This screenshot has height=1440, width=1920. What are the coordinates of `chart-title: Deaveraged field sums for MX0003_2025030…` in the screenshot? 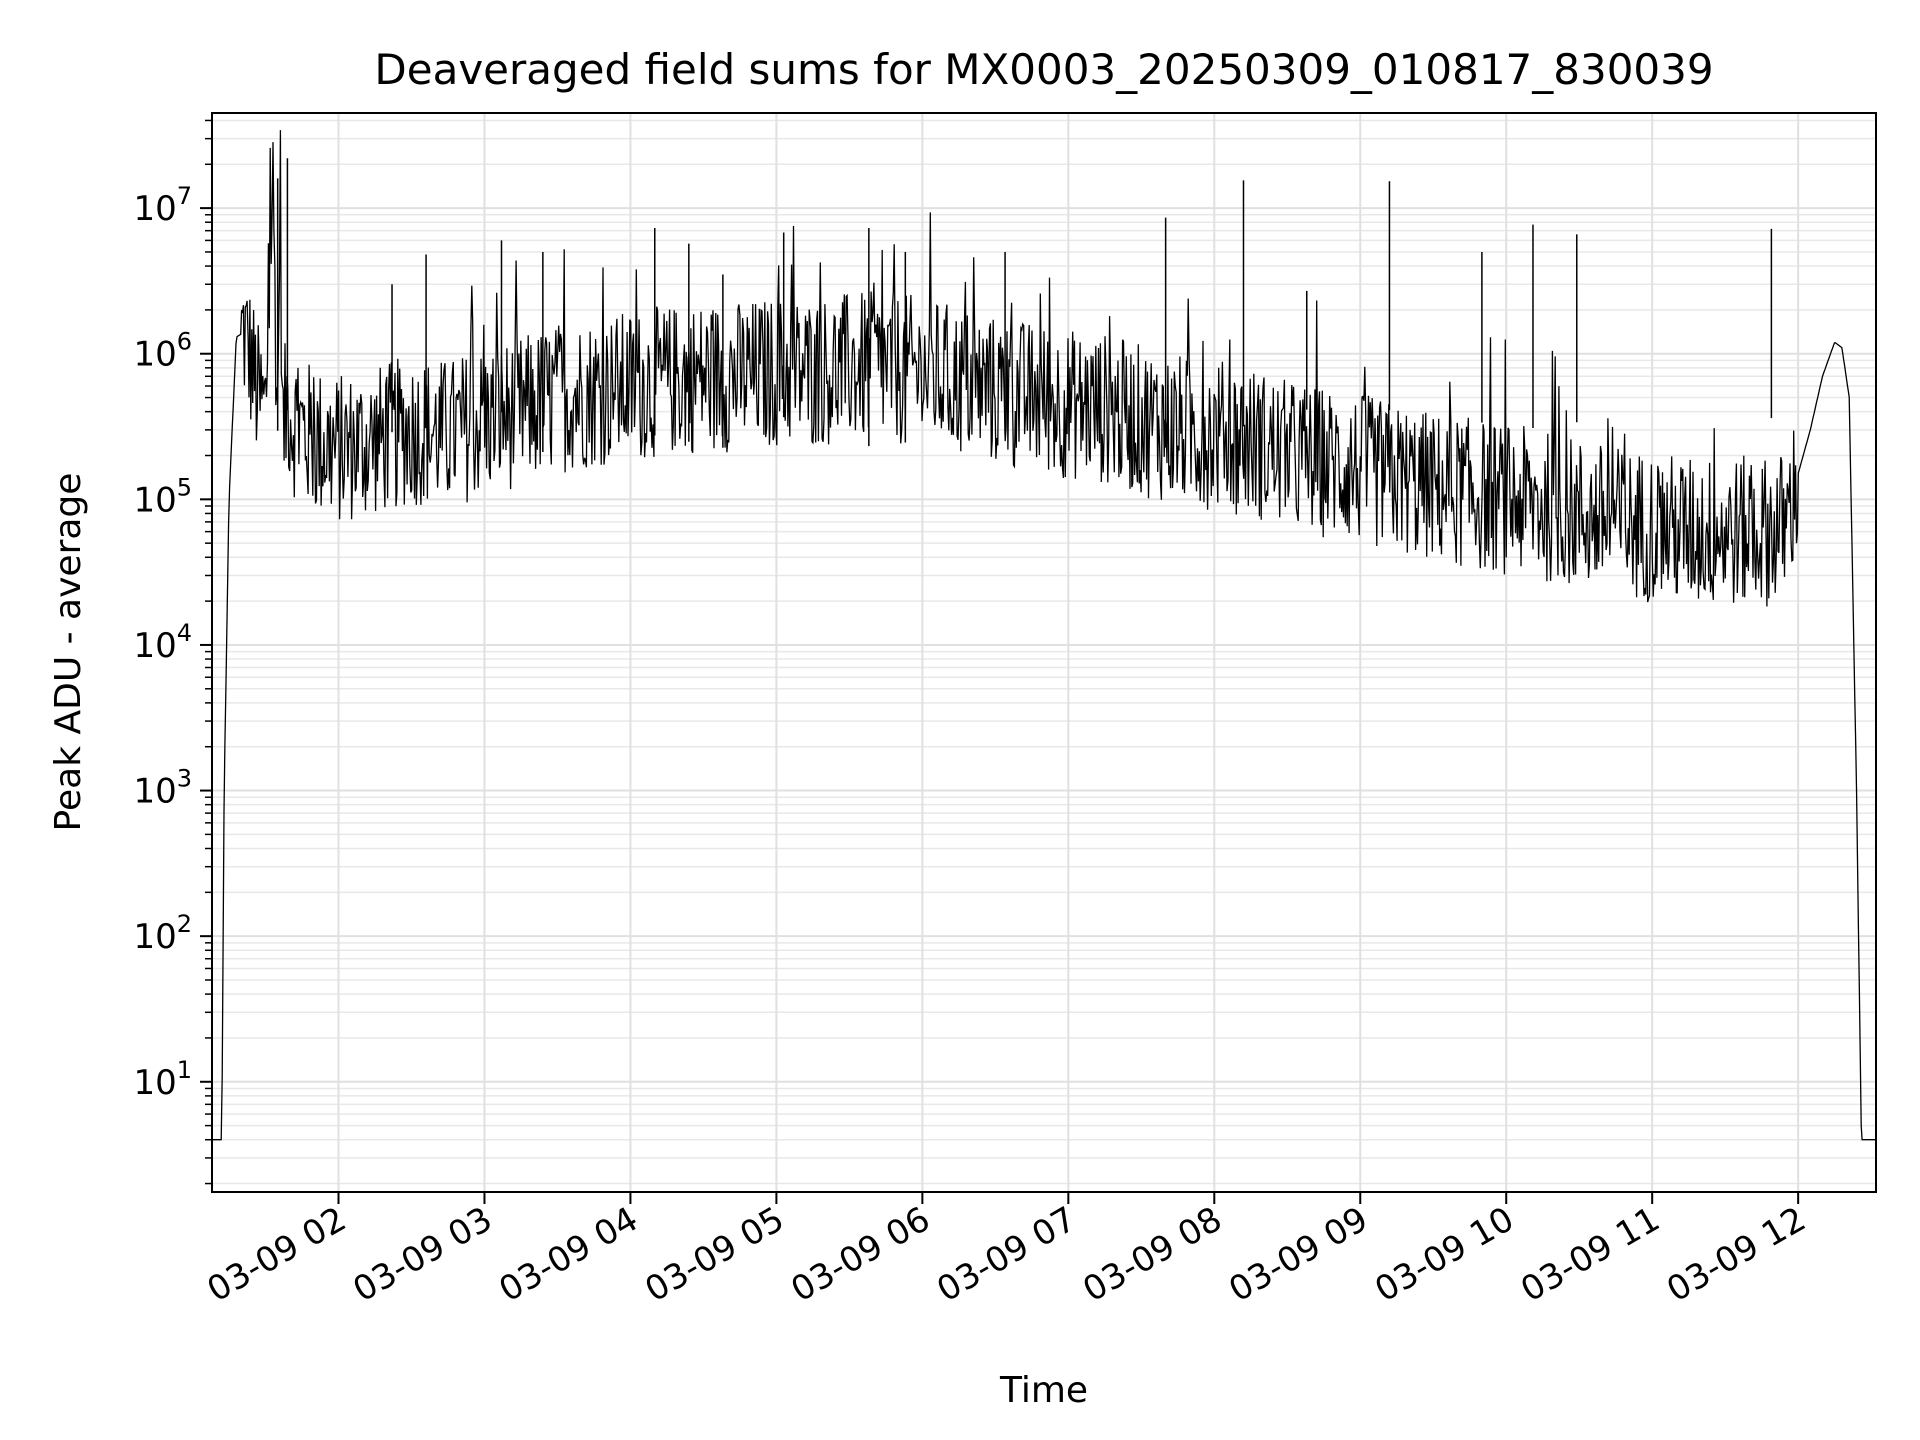 It's located at (1043, 69).